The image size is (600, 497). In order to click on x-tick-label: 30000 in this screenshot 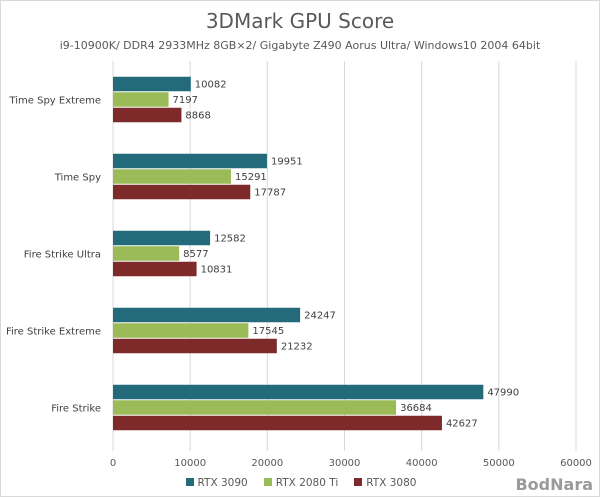, I will do `click(345, 463)`.